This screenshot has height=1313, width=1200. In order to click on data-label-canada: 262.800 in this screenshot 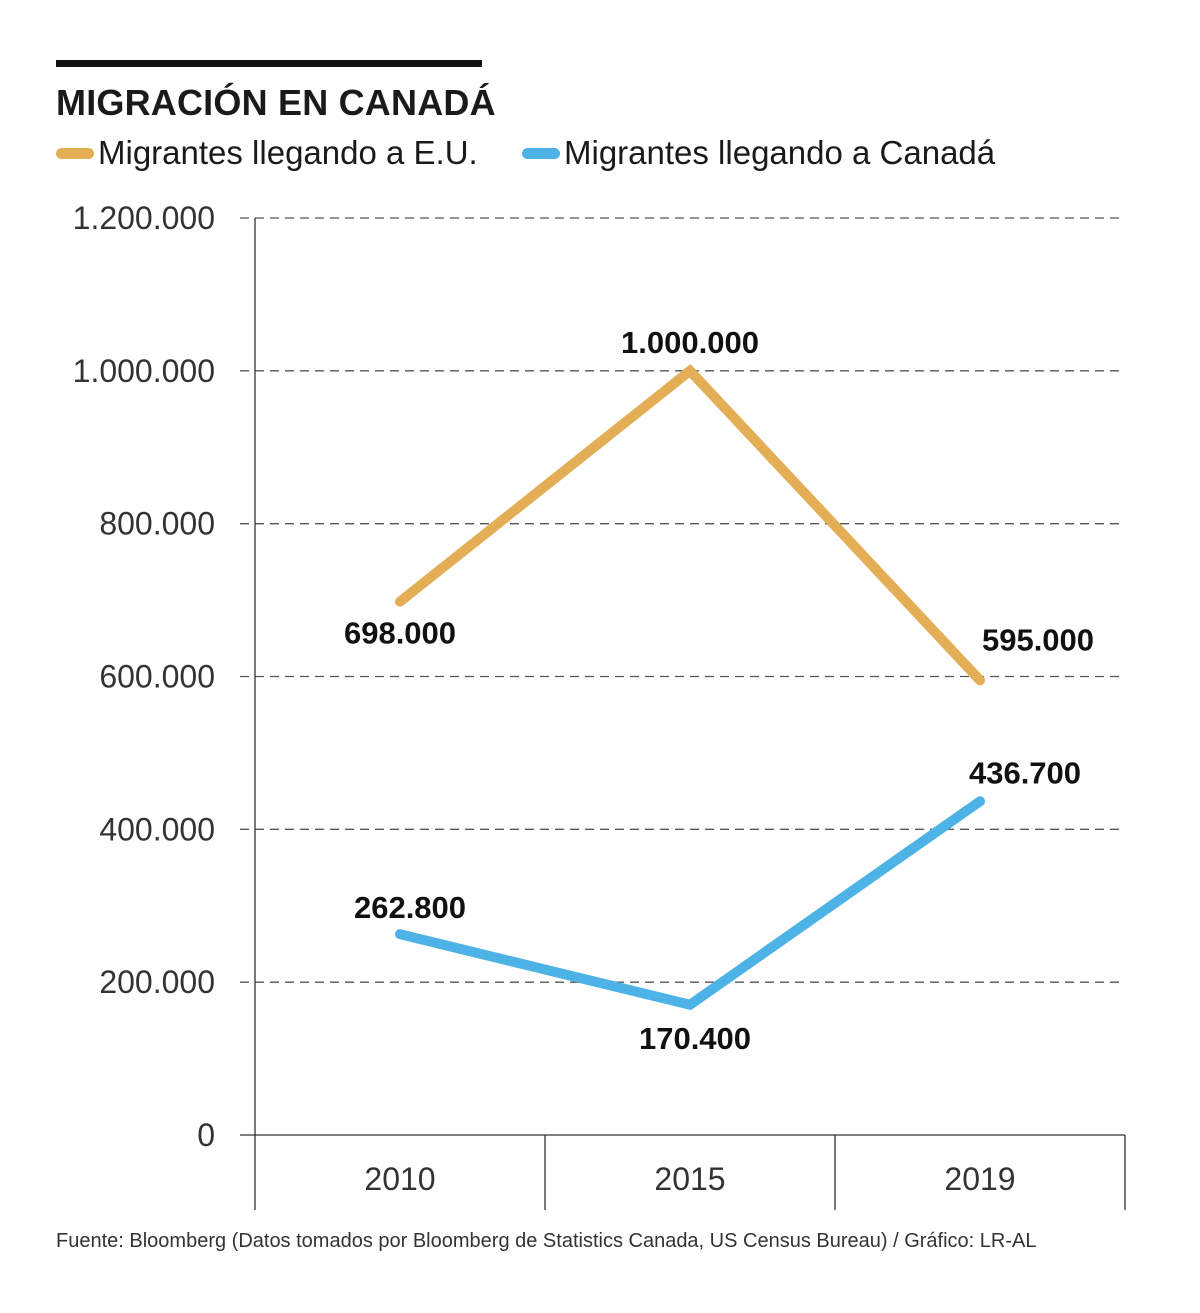, I will do `click(410, 907)`.